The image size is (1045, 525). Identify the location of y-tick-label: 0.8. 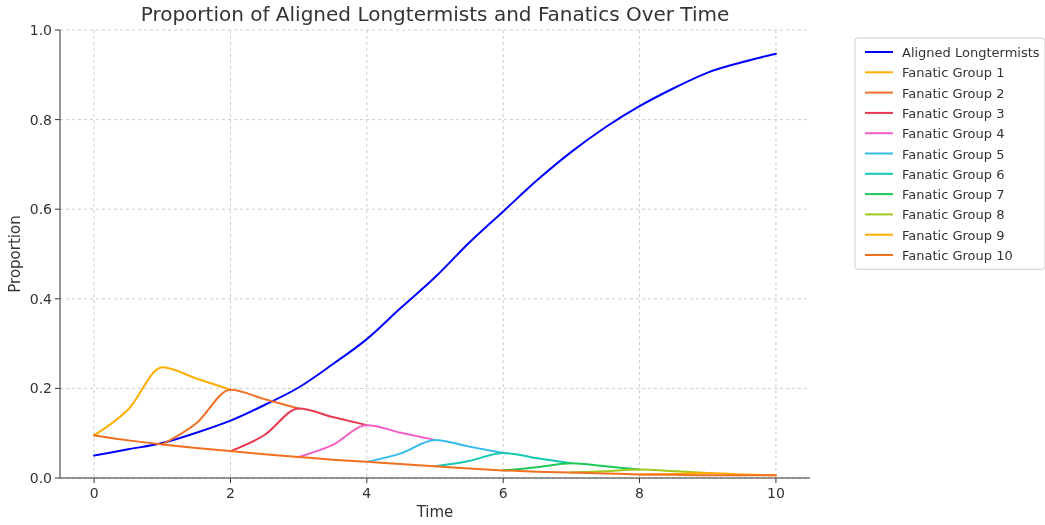
(40, 119).